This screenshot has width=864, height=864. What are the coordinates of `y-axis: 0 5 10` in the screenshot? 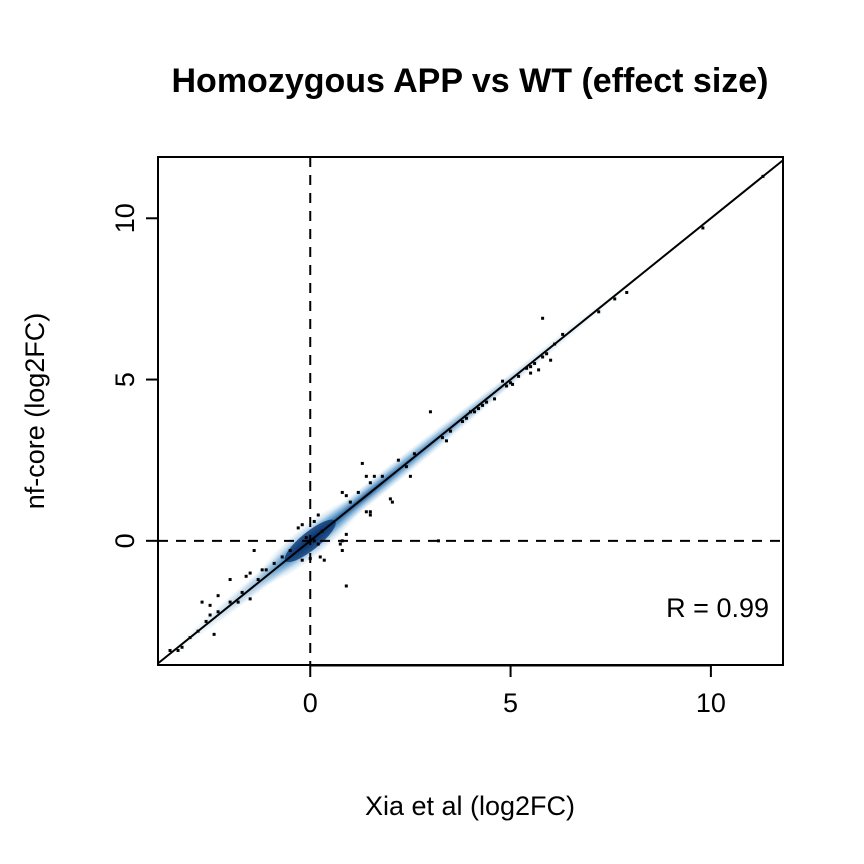 It's located at (134, 375).